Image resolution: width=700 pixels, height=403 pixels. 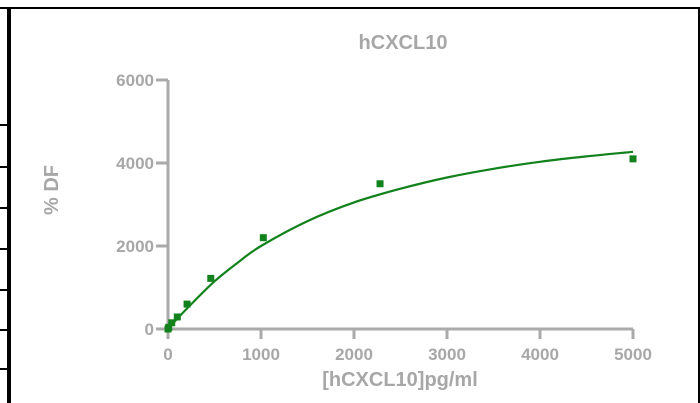 What do you see at coordinates (149, 329) in the screenshot?
I see `y-tick-label: 0` at bounding box center [149, 329].